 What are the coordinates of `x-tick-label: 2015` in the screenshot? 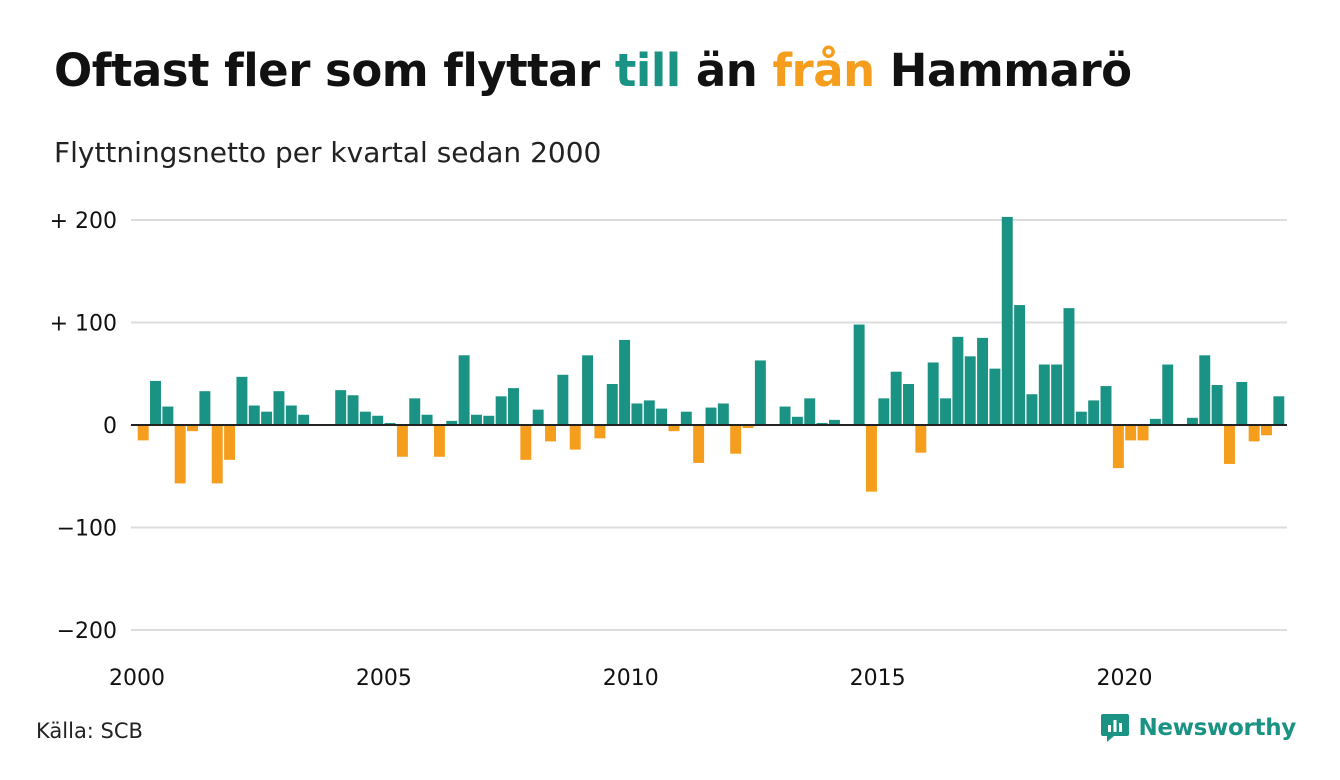 It's located at (878, 678).